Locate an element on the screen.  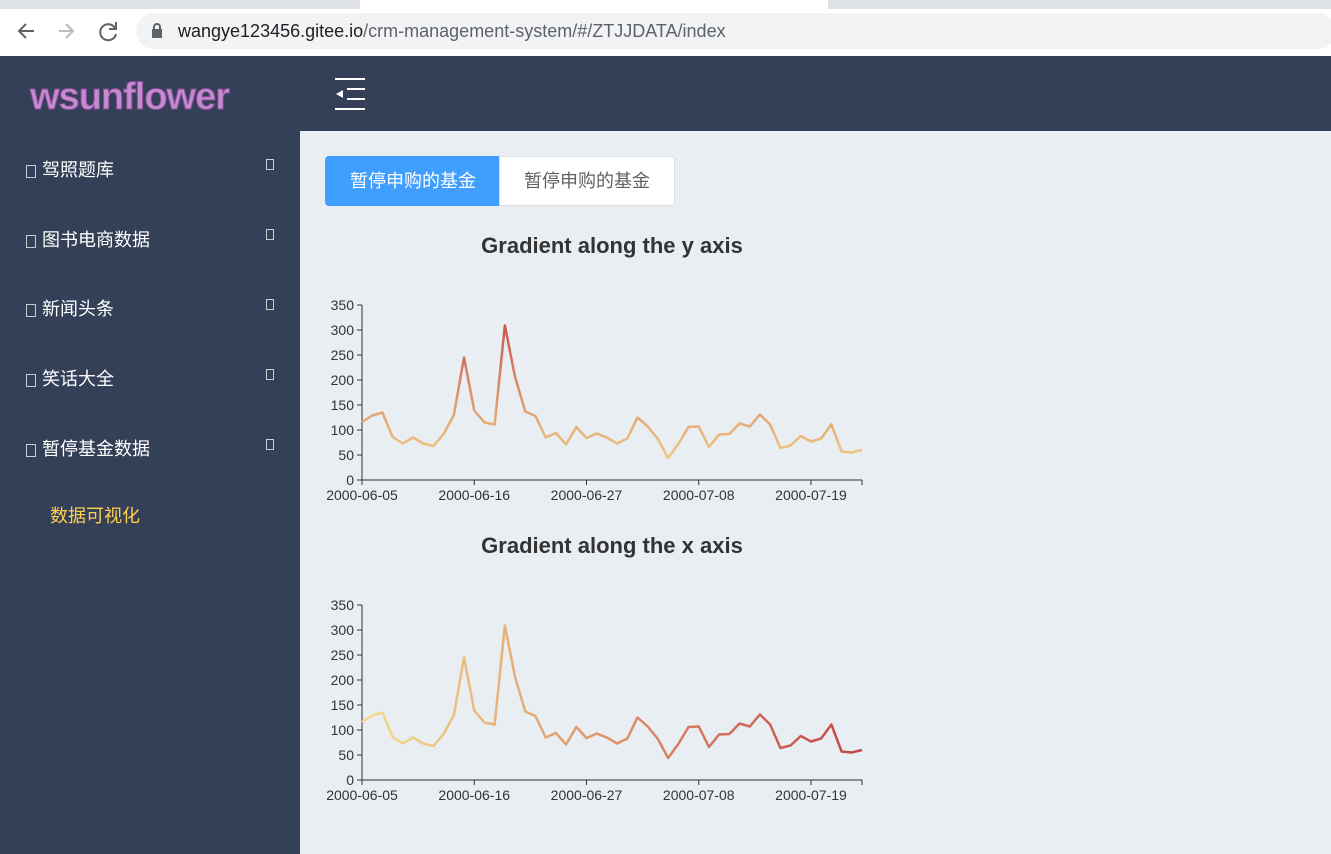
menu-item: 图书电商数据 is located at coordinates (88, 239).